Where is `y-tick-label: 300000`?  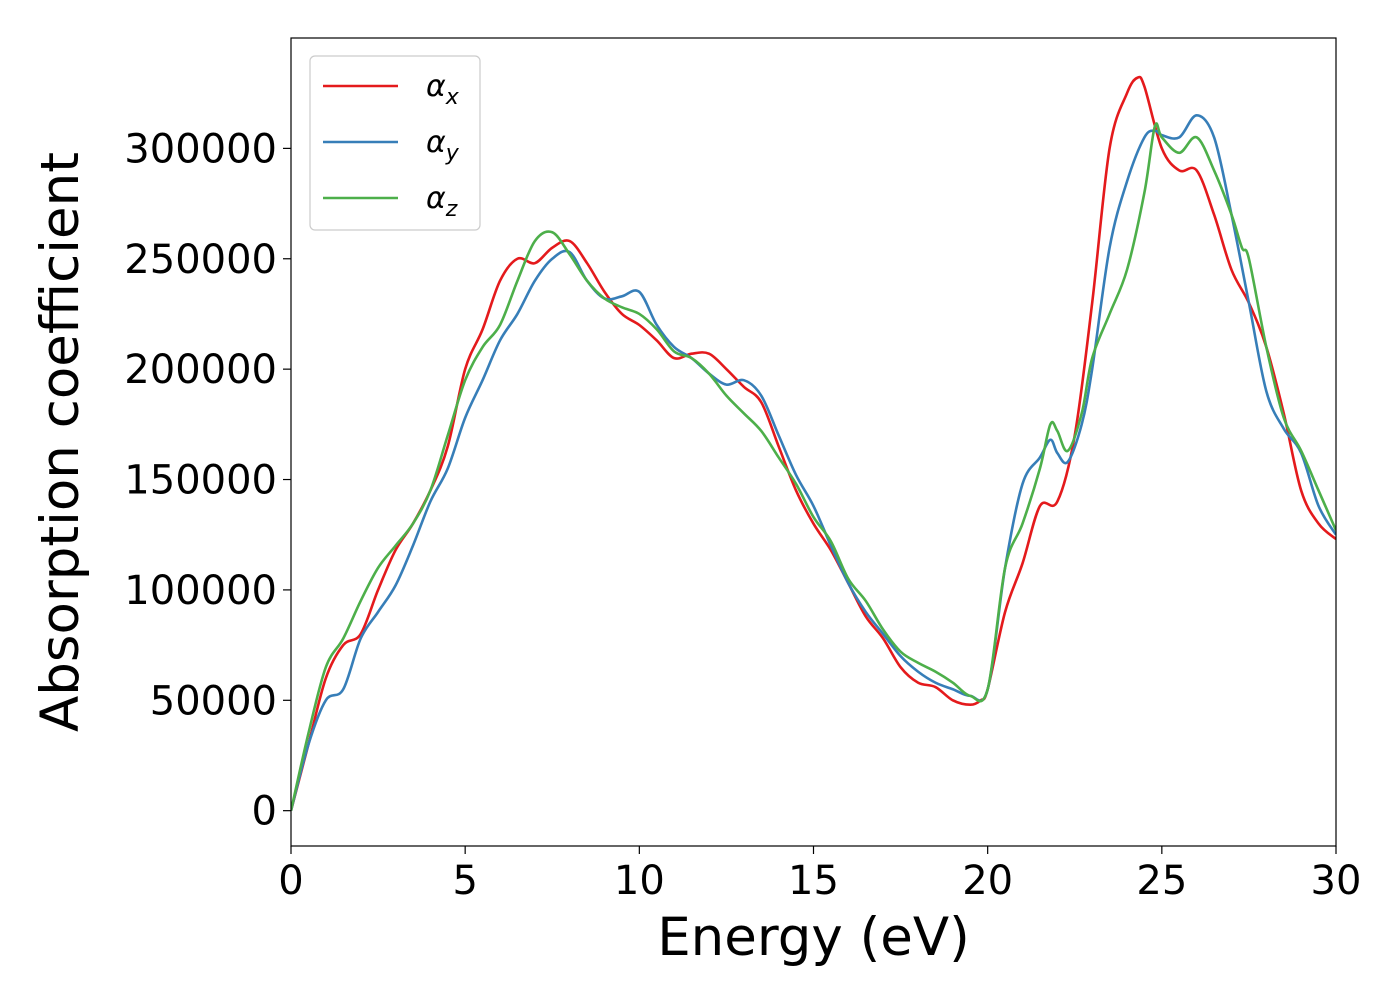 y-tick-label: 300000 is located at coordinates (200, 149).